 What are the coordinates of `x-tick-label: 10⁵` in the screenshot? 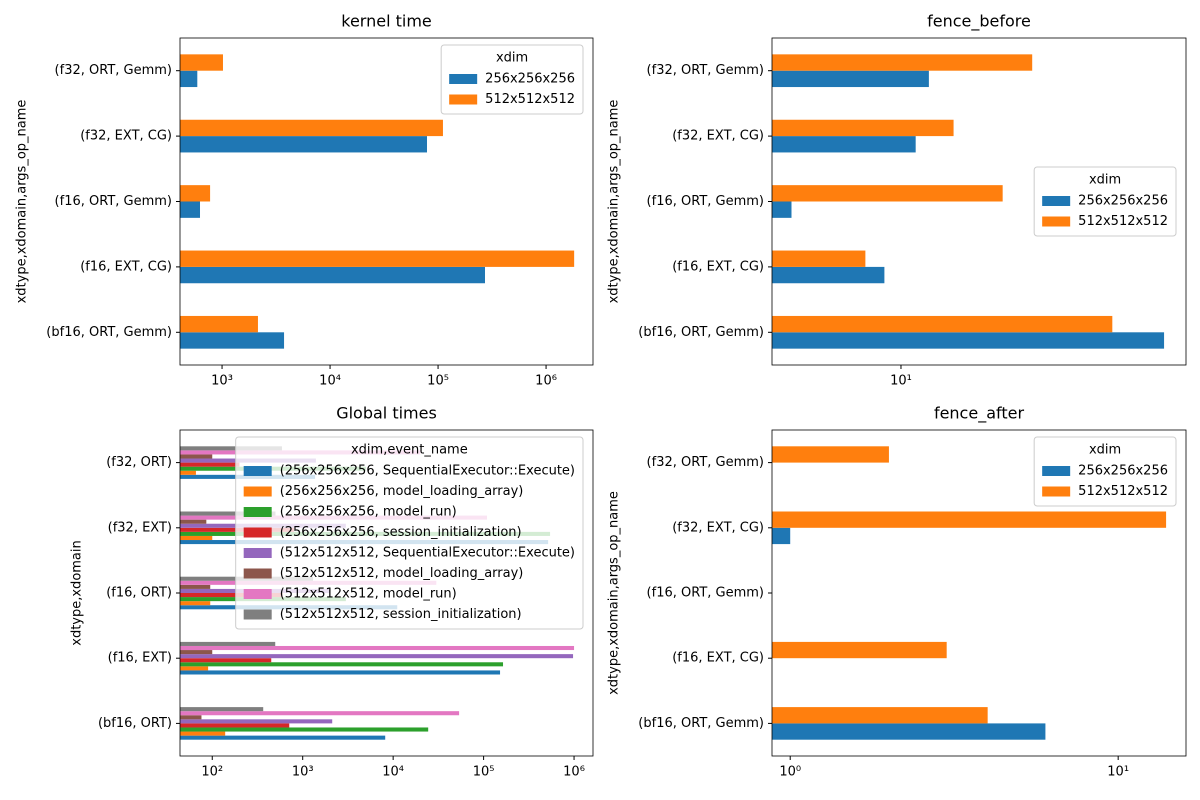 It's located at (438, 381).